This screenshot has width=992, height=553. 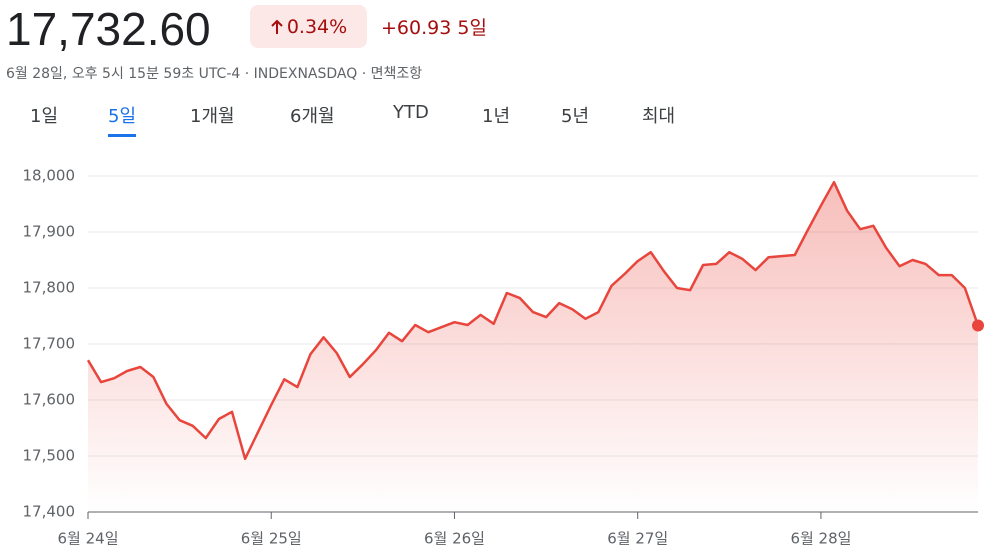 I want to click on period: 5일, so click(x=472, y=28).